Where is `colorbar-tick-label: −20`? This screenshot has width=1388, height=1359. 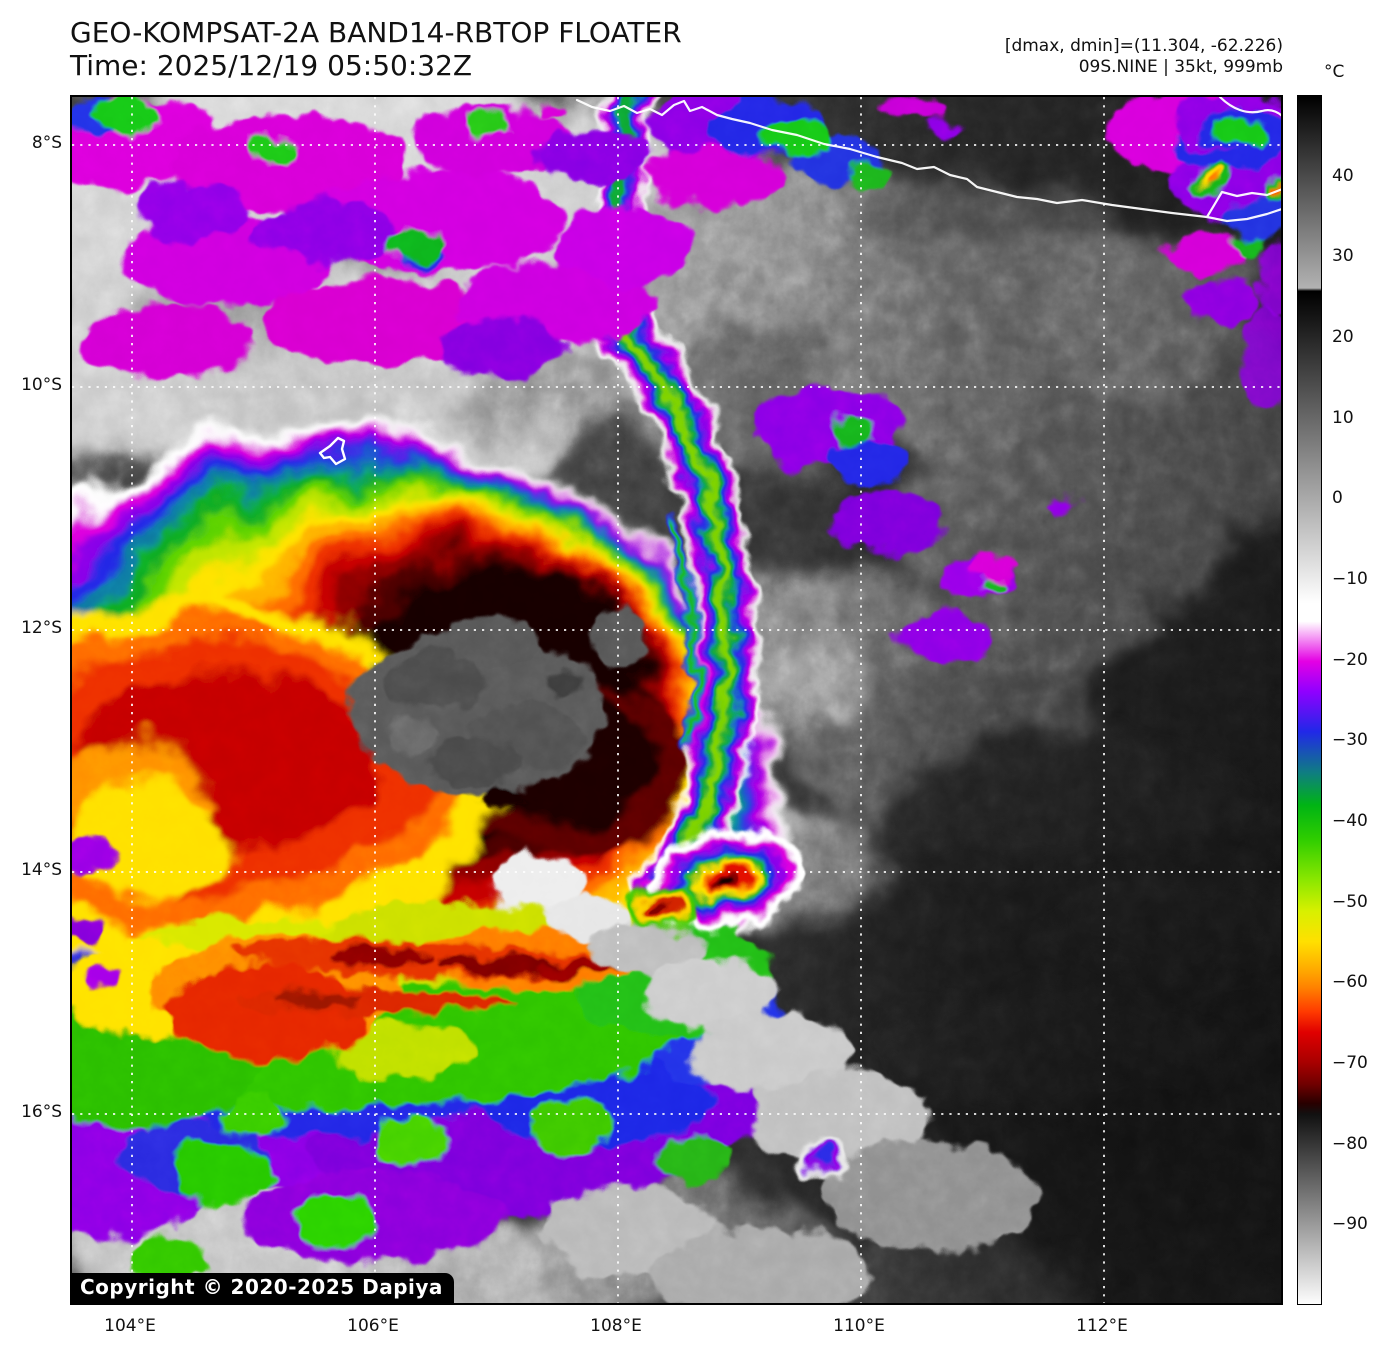 colorbar-tick-label: −20 is located at coordinates (1350, 659).